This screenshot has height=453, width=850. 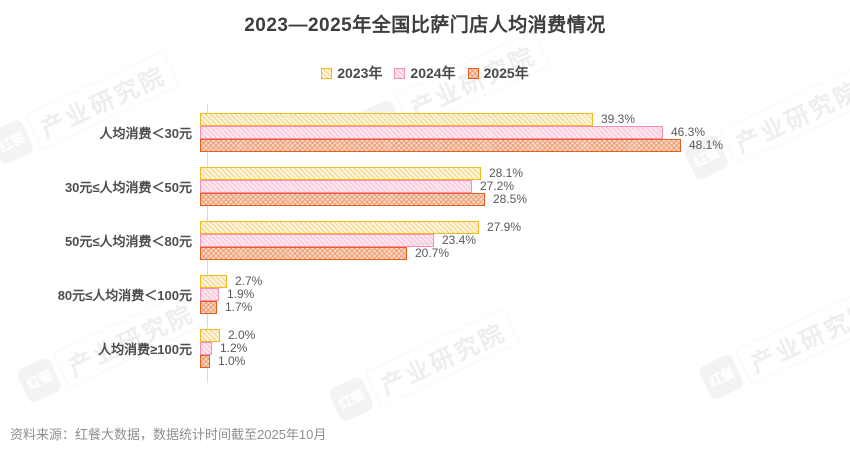 I want to click on value-label: 20.7%, so click(x=432, y=253).